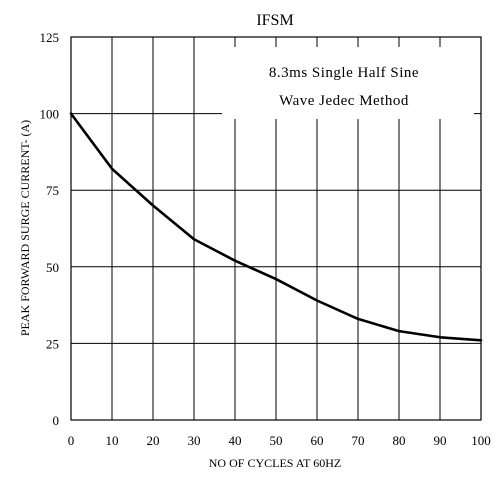 Image resolution: width=502 pixels, height=490 pixels. I want to click on x-tick-label: 50, so click(276, 440).